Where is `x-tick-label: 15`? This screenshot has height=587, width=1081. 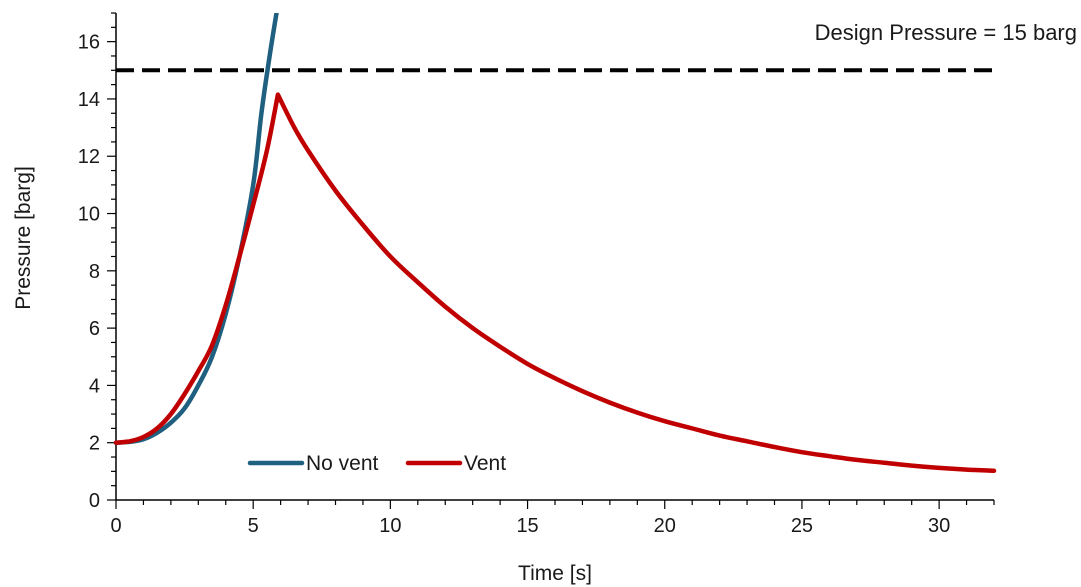
x-tick-label: 15 is located at coordinates (527, 526).